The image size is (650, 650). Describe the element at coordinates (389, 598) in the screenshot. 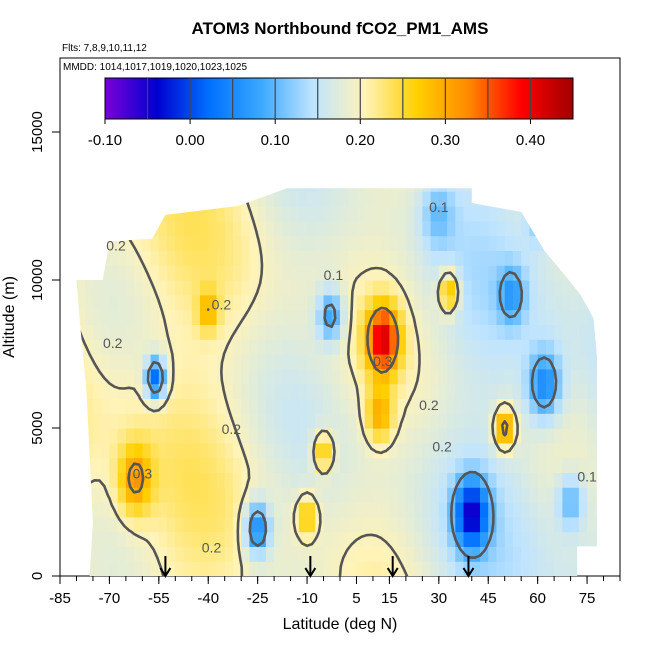

I see `x-tick-label: 15` at that location.